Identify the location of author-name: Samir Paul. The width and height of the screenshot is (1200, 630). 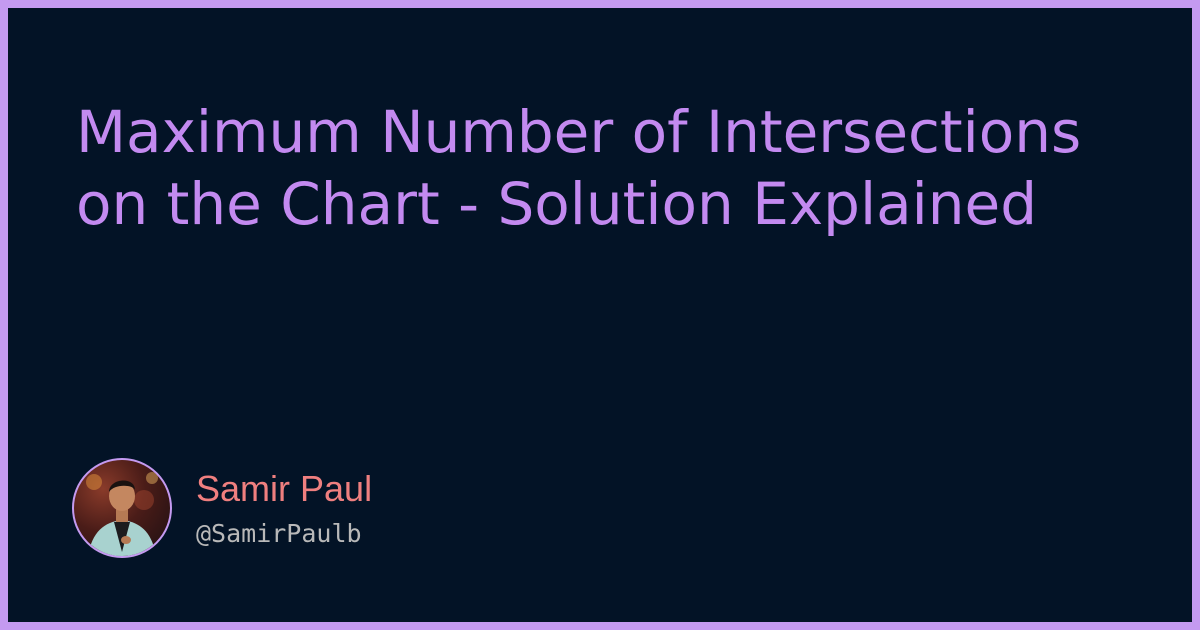
(284, 488).